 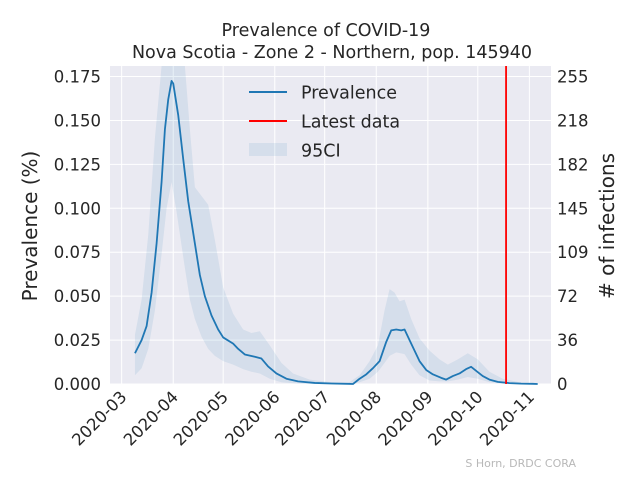 What do you see at coordinates (77, 231) in the screenshot?
I see `y-tick-labels: 0.000 0.025 0.050 0.075 0.100 0.125 0.150 0.175` at bounding box center [77, 231].